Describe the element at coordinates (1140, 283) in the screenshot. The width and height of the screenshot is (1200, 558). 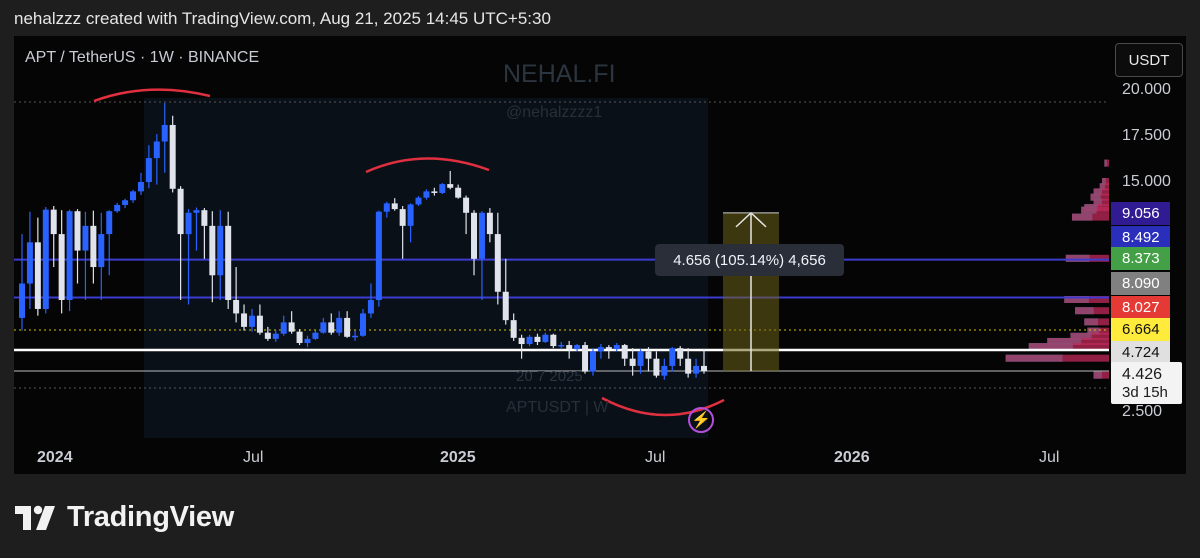
I see `price-label: 8.090` at that location.